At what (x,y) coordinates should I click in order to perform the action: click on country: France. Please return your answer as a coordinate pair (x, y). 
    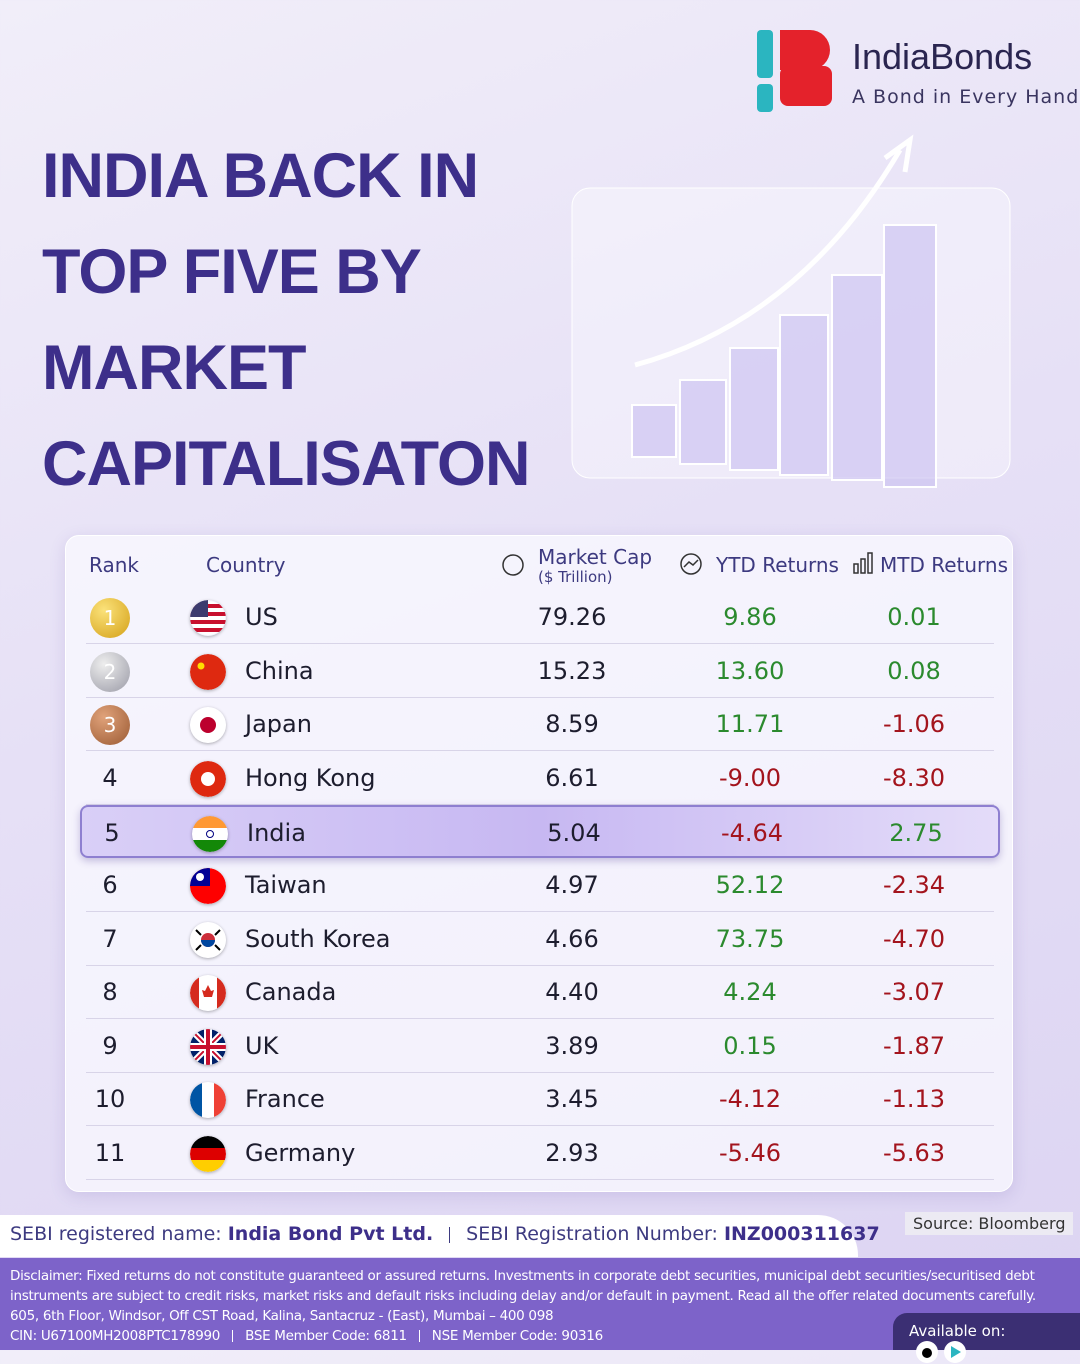
    Looking at the image, I should click on (285, 1099).